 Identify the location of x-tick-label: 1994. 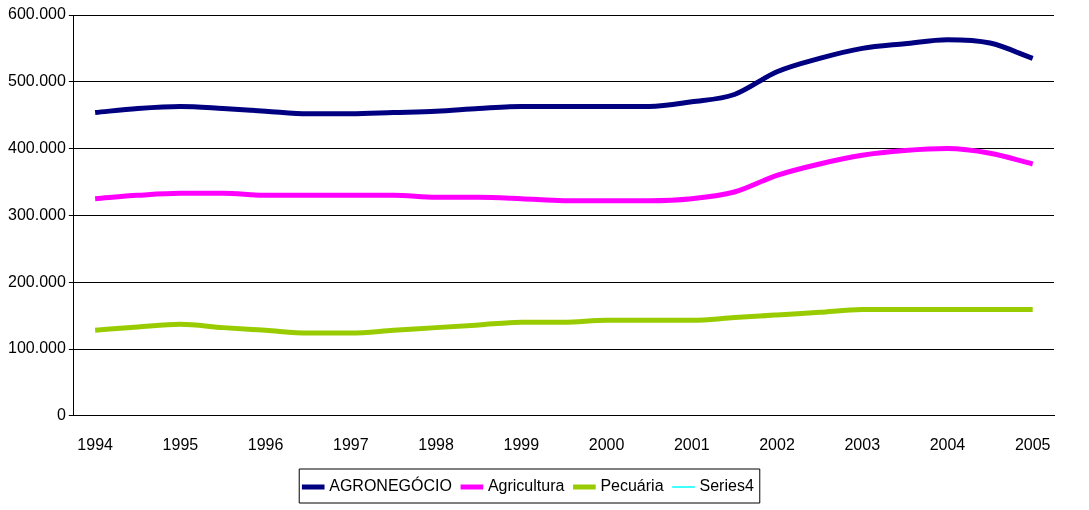
(95, 444).